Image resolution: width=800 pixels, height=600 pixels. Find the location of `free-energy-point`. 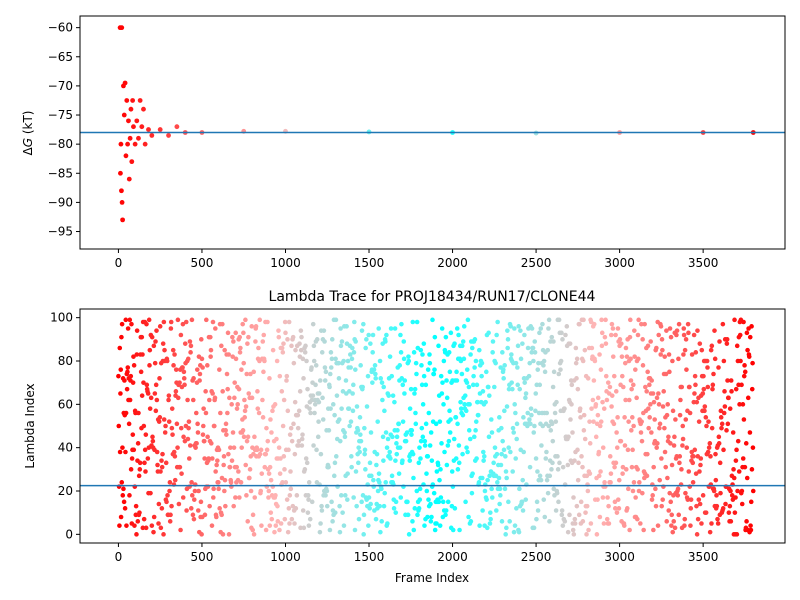

free-energy-point is located at coordinates (142, 127).